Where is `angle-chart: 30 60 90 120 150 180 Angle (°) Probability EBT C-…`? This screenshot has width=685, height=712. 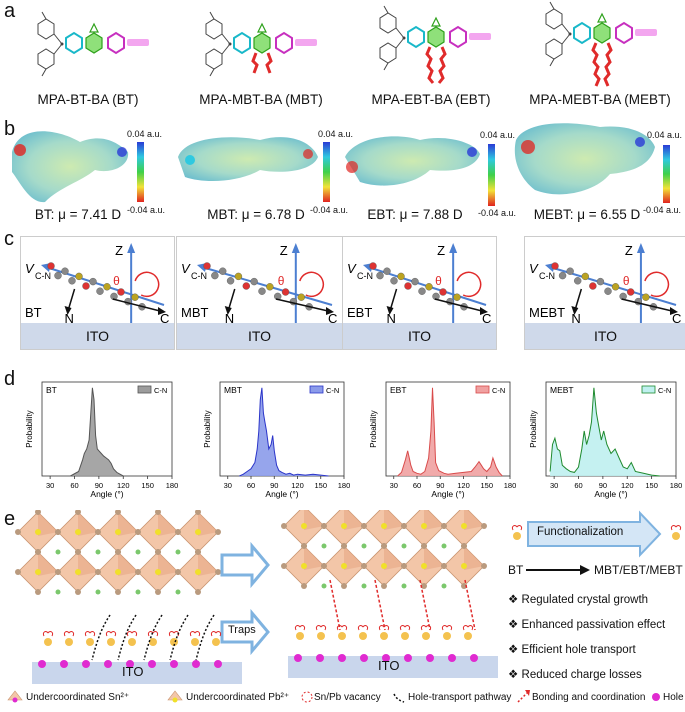 angle-chart: 30 60 90 120 150 180 Angle (°) Probability EBT C-… is located at coordinates (442, 440).